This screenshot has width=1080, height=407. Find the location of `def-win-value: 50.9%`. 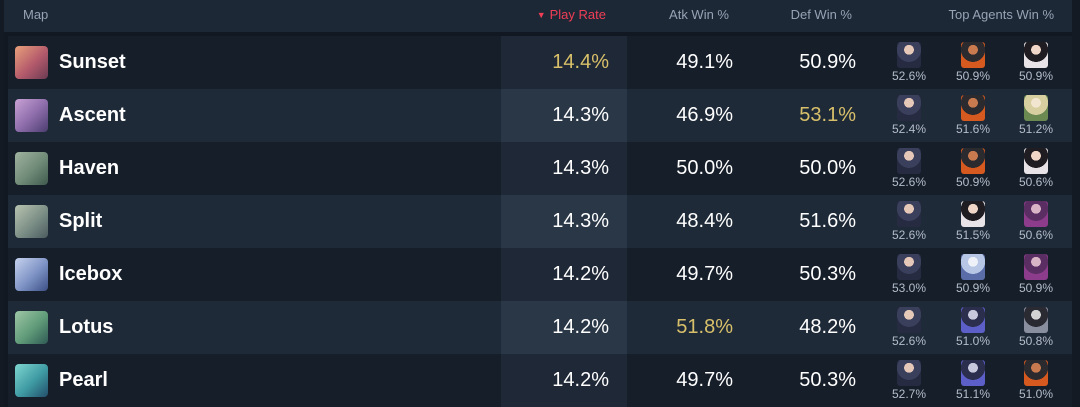

def-win-value: 50.9% is located at coordinates (827, 62).